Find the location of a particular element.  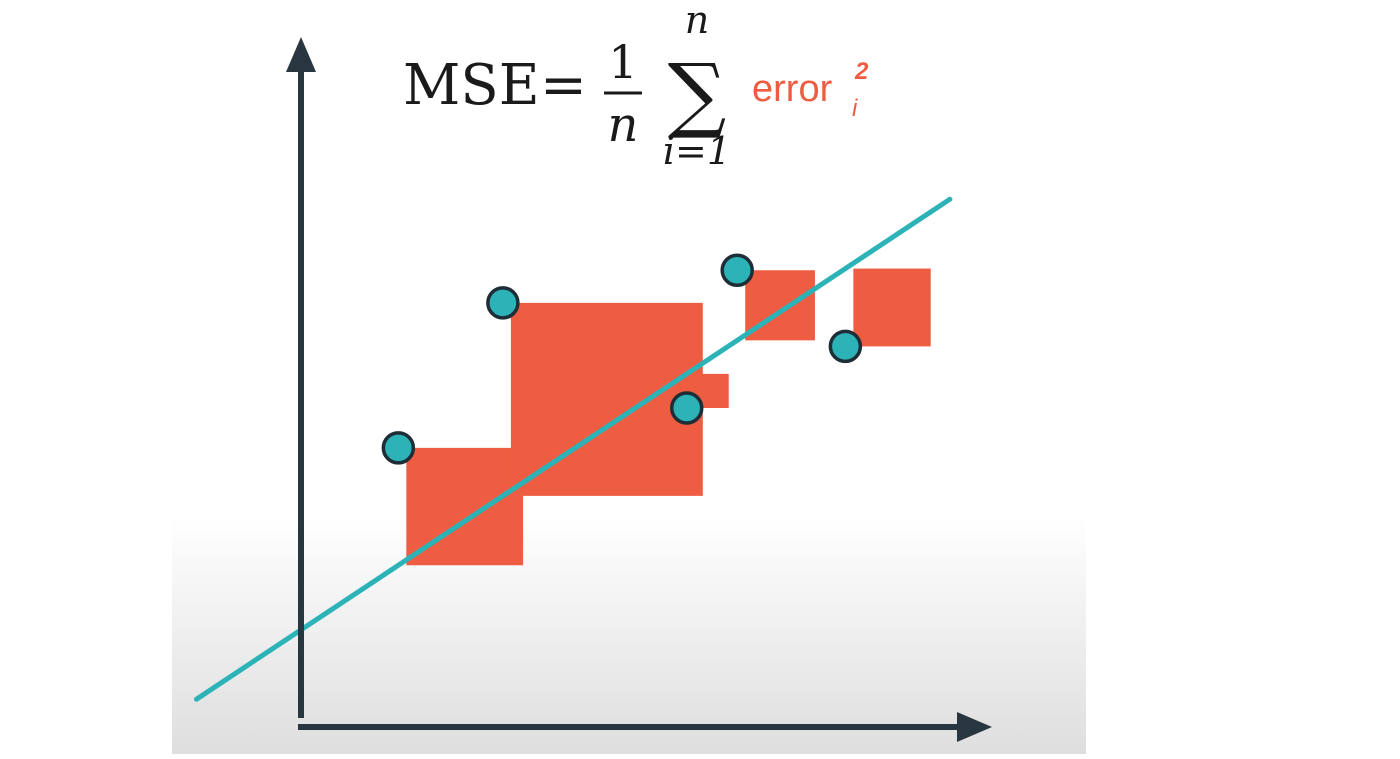

formula-denominator: n is located at coordinates (623, 125).